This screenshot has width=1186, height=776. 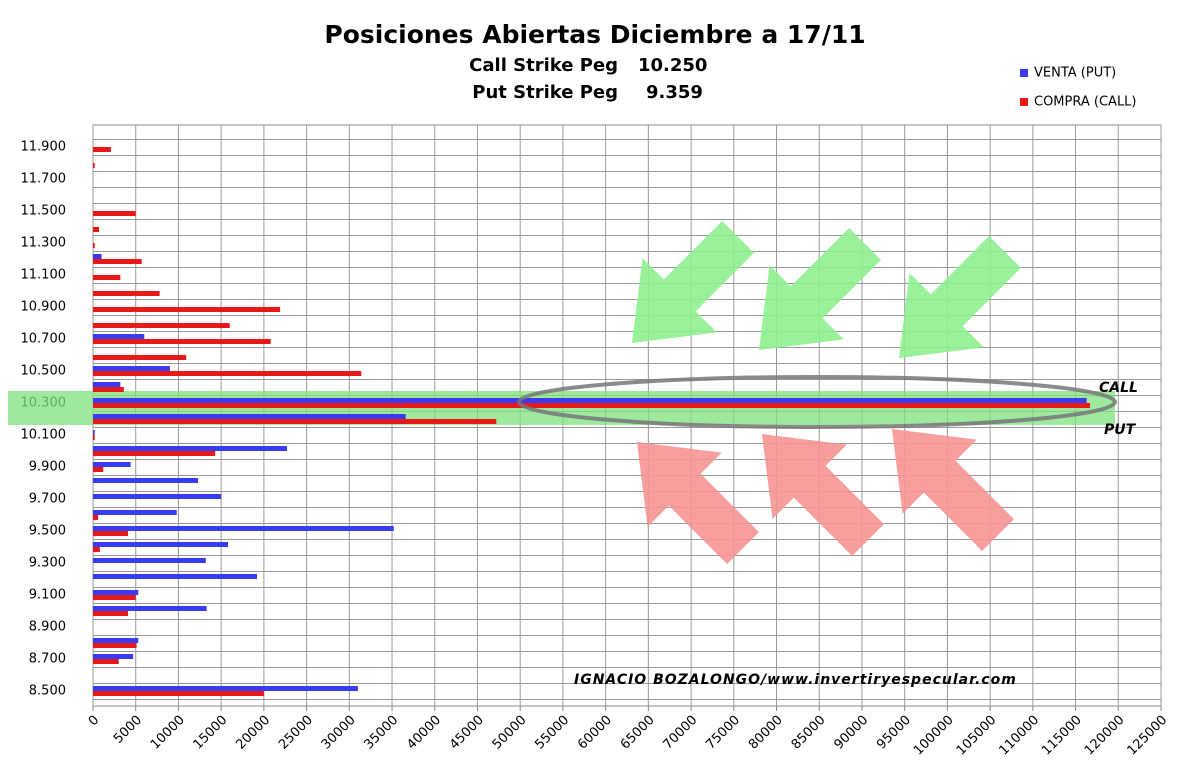 I want to click on legend: VENTA (PUT) COMPRA (CALL), so click(x=1078, y=88).